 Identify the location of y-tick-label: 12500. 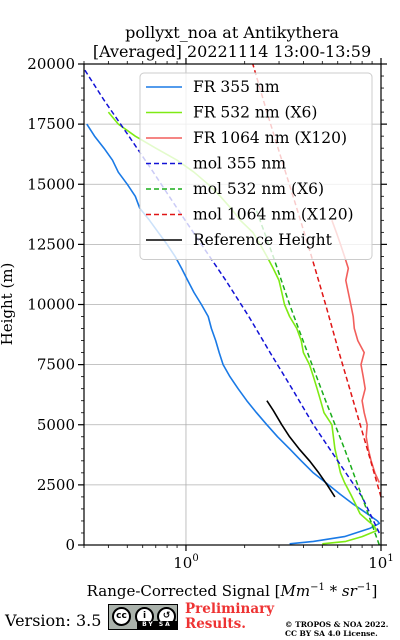
(51, 244).